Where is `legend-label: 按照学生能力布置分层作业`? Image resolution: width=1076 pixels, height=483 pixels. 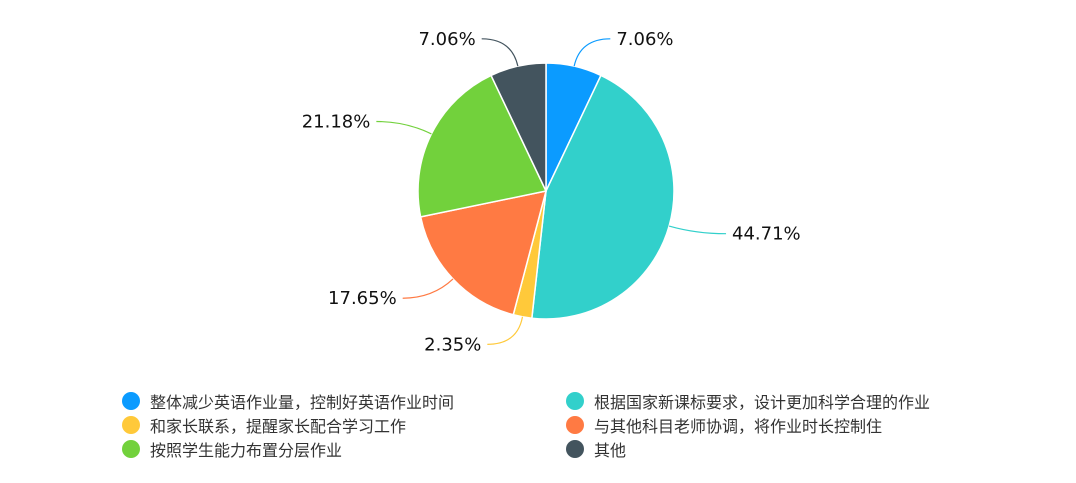 legend-label: 按照学生能力布置分层作业 is located at coordinates (246, 450).